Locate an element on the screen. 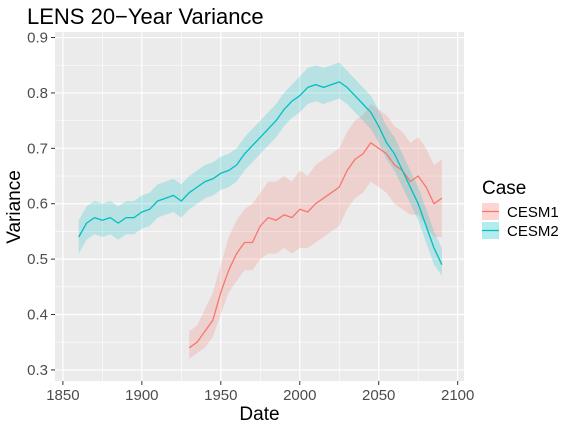 The height and width of the screenshot is (432, 576). cesm1-legend-label: CESM1 is located at coordinates (533, 212).